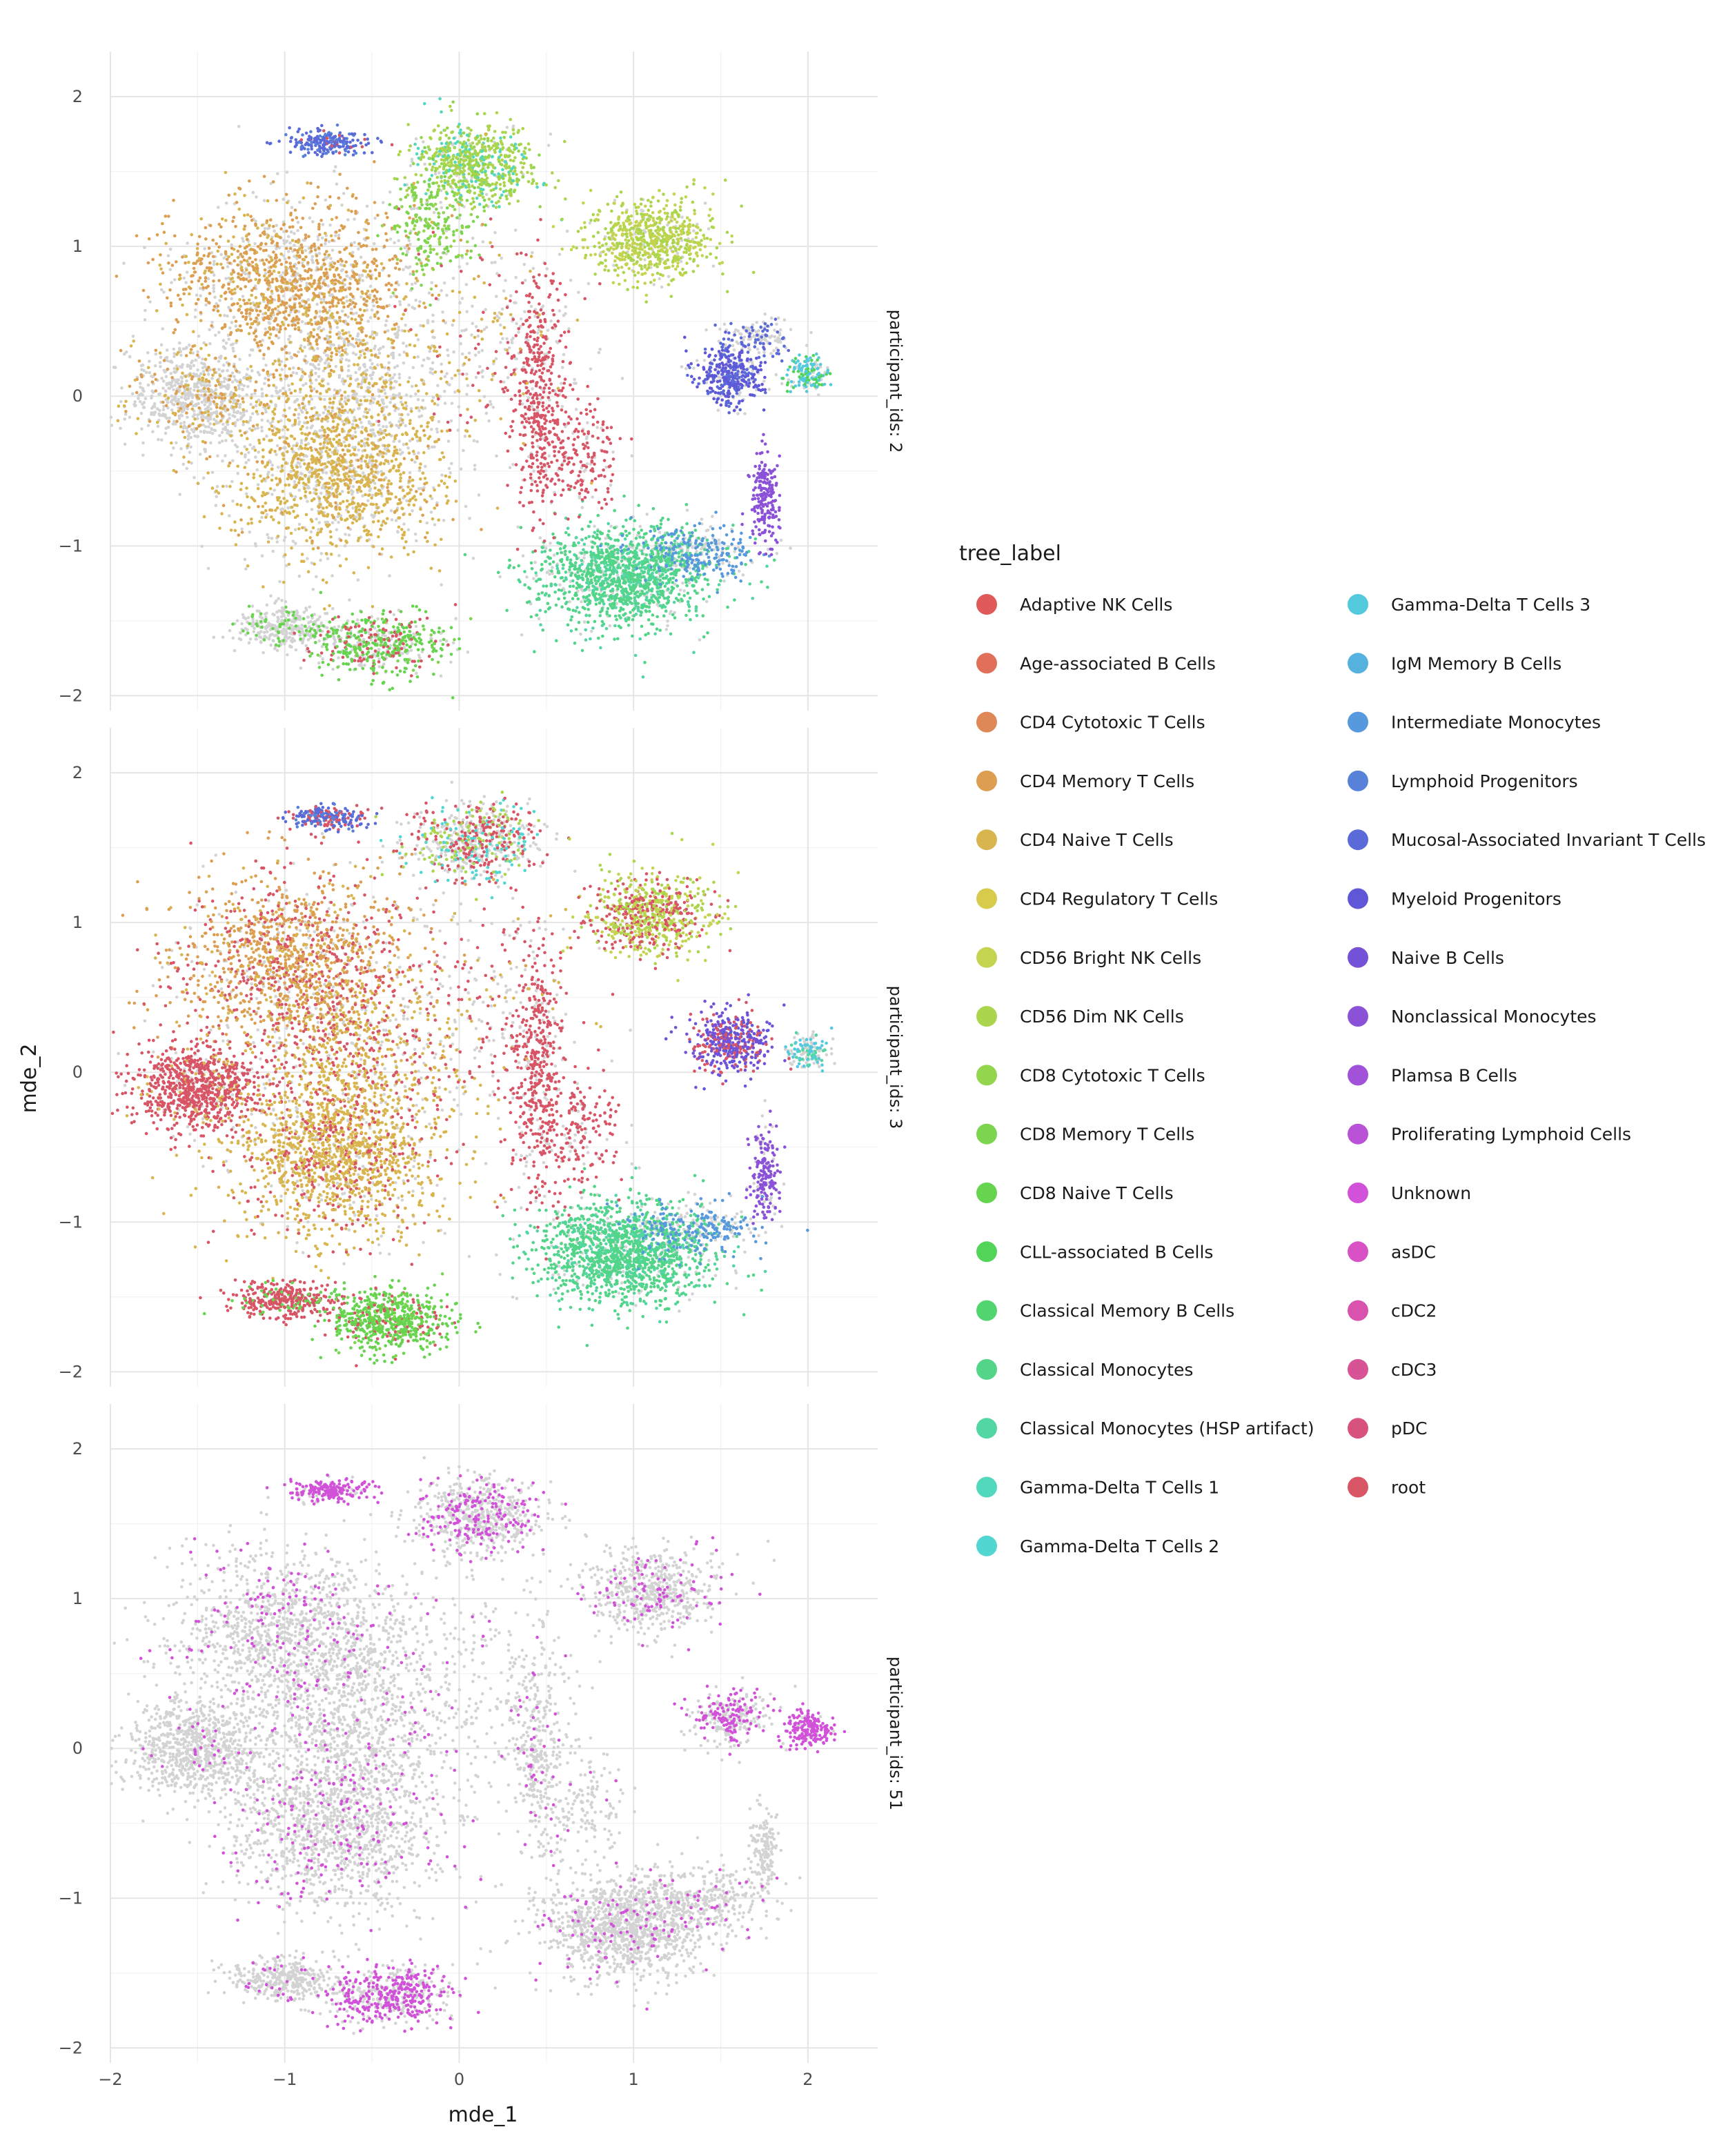 The width and height of the screenshot is (1725, 2156). What do you see at coordinates (77, 96) in the screenshot?
I see `y-tick-label: 2` at bounding box center [77, 96].